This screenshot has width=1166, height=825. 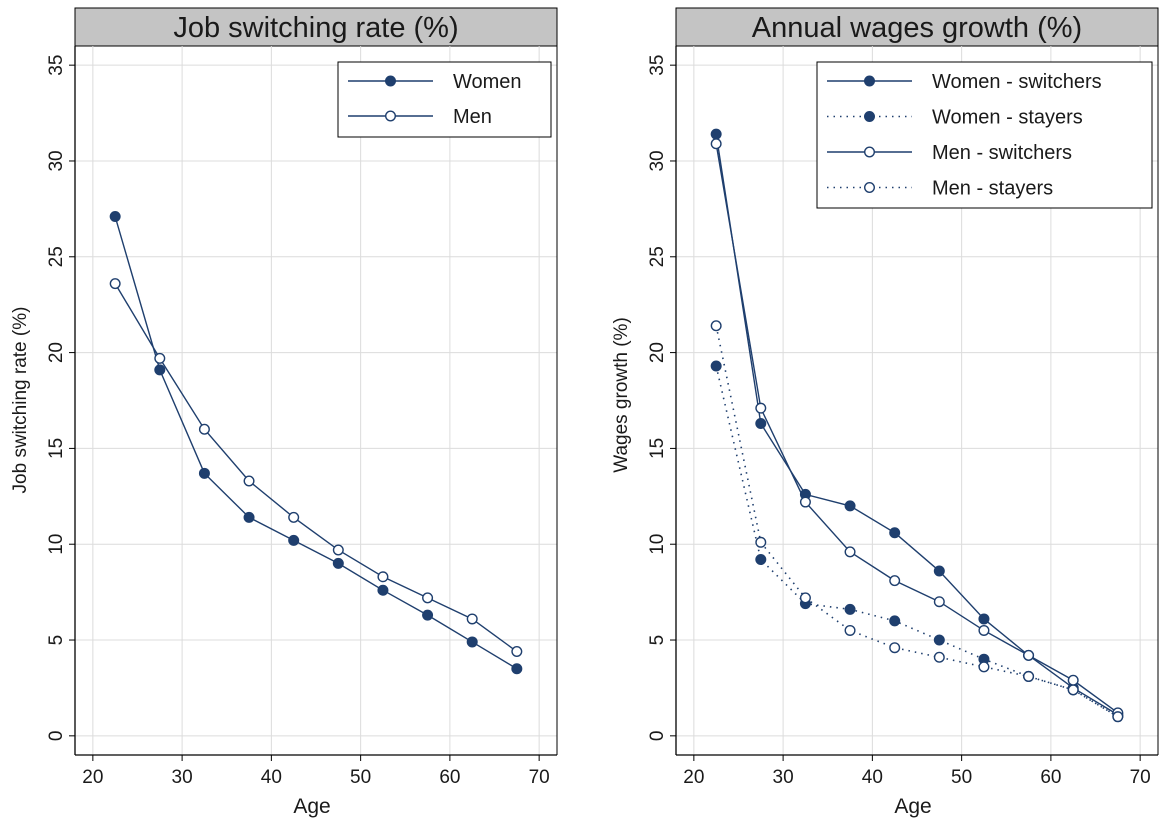 I want to click on legend: Women Men, so click(x=444, y=99).